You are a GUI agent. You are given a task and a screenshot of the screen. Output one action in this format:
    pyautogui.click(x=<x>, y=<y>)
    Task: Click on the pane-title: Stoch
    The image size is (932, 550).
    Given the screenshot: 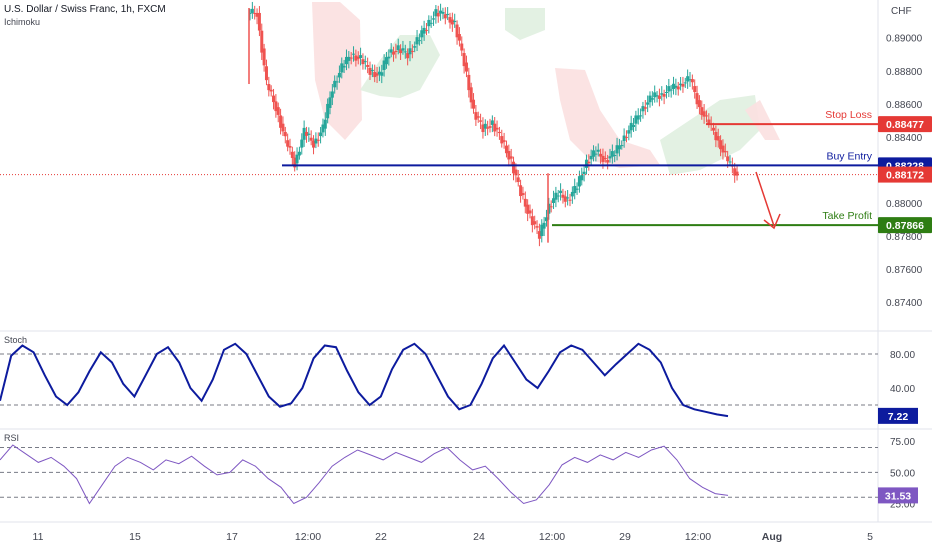 What is the action you would take?
    pyautogui.click(x=15, y=340)
    